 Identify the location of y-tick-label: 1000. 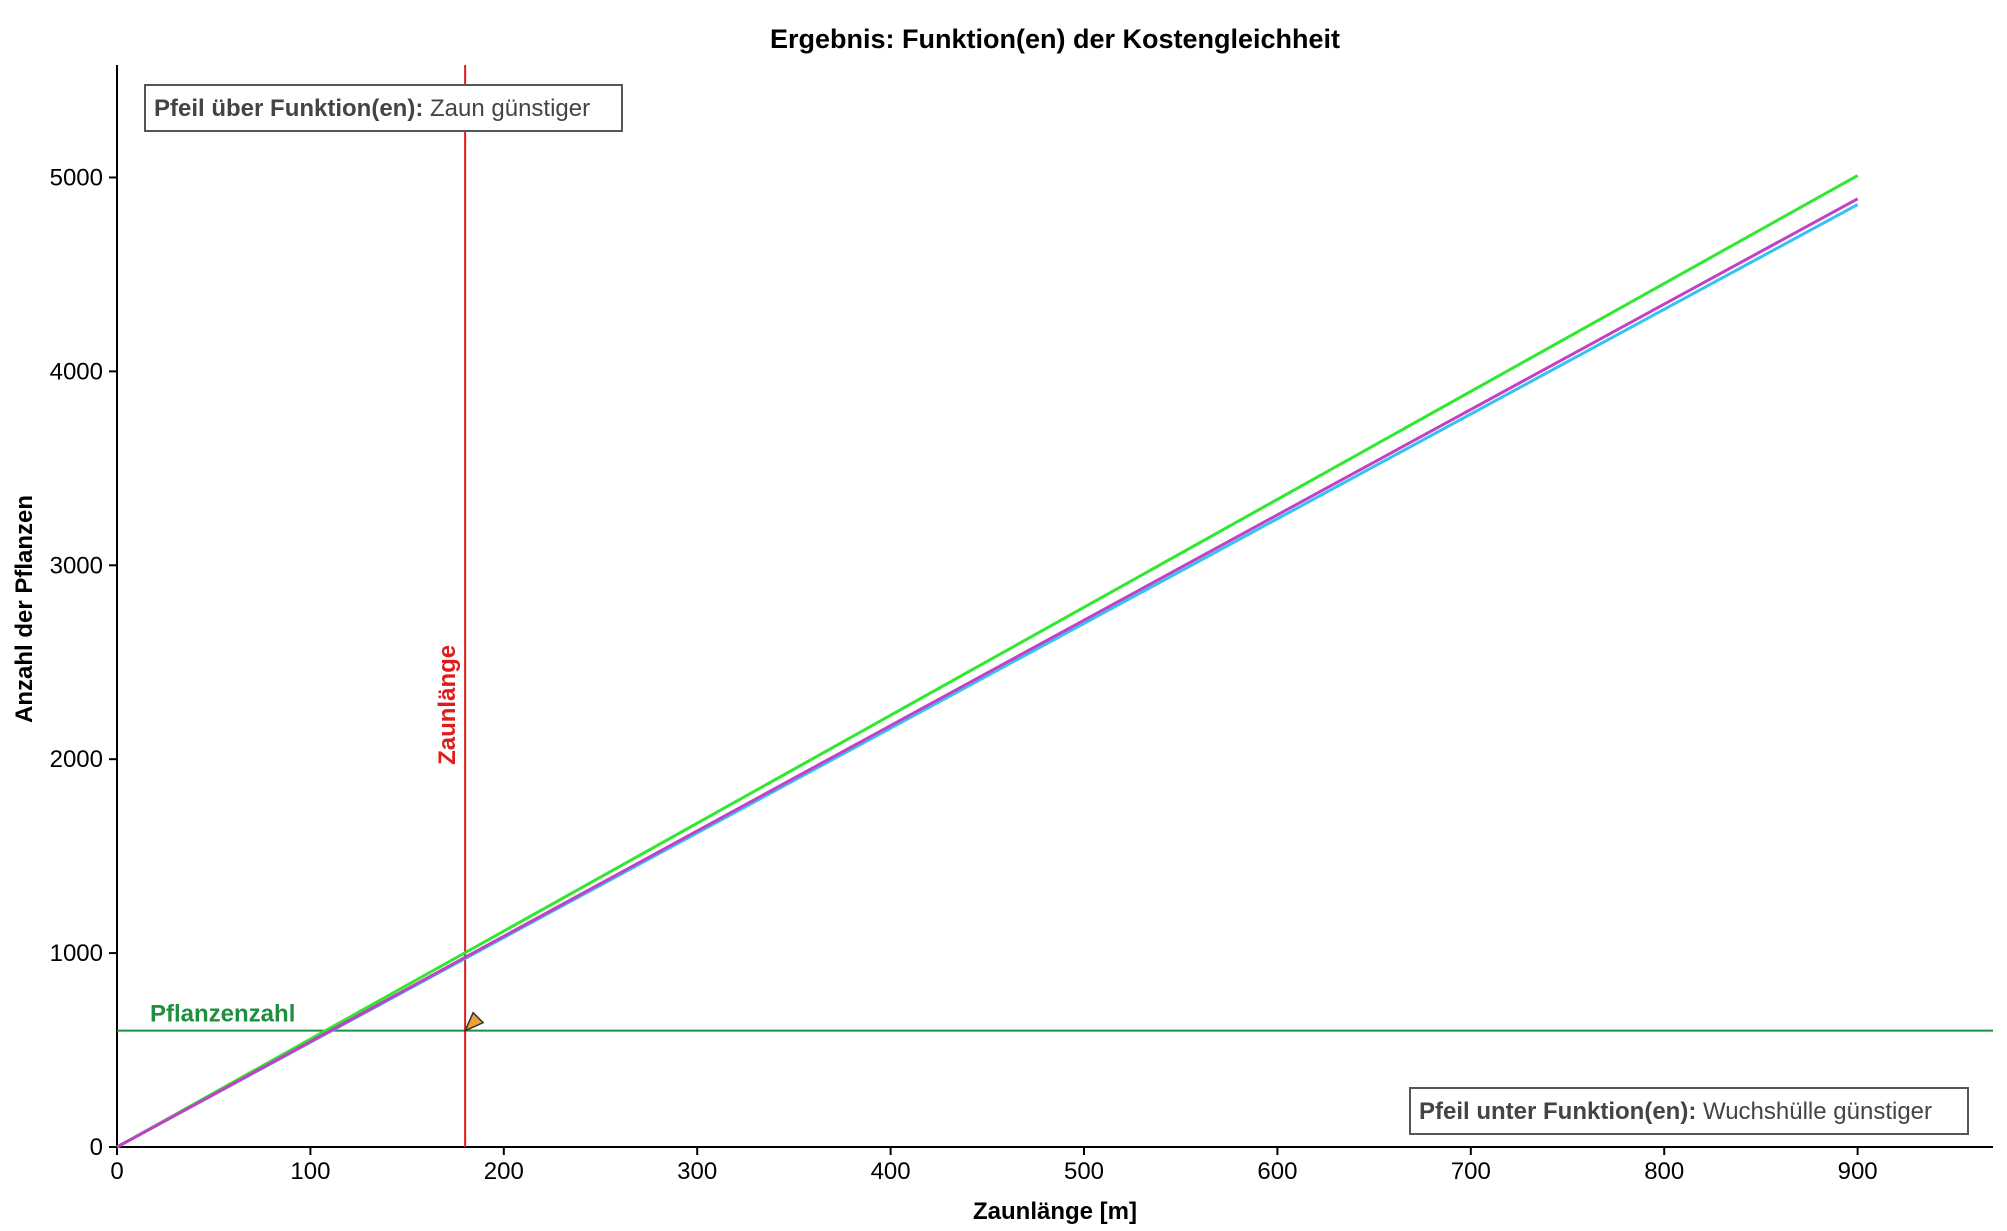
(76, 953).